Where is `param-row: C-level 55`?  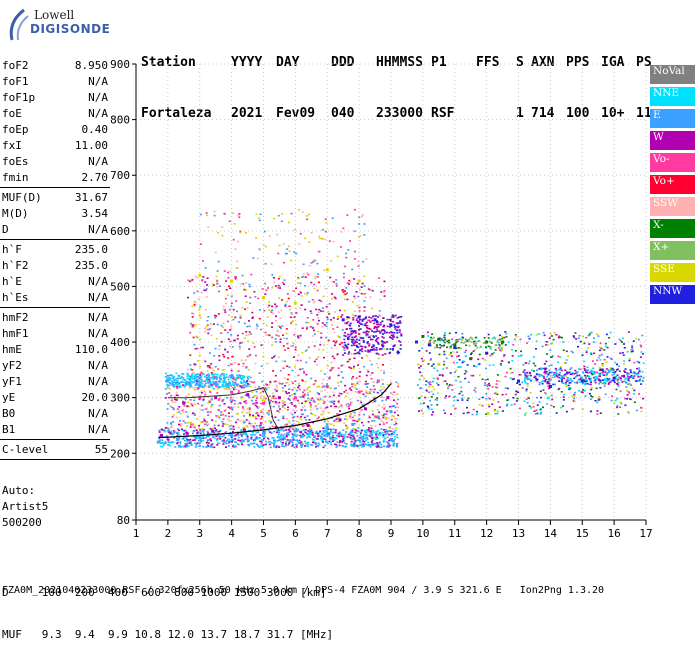
param-row: C-level 55 is located at coordinates (55, 450).